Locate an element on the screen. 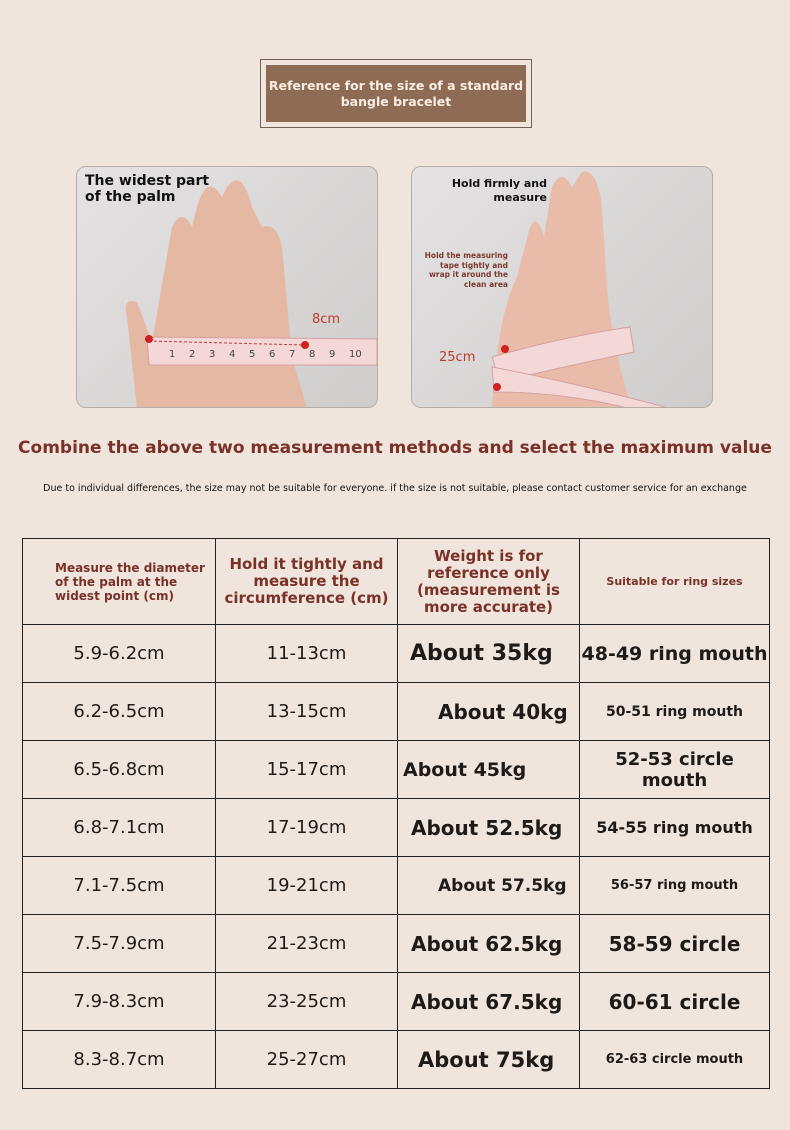  svg-text: 7 is located at coordinates (292, 354).